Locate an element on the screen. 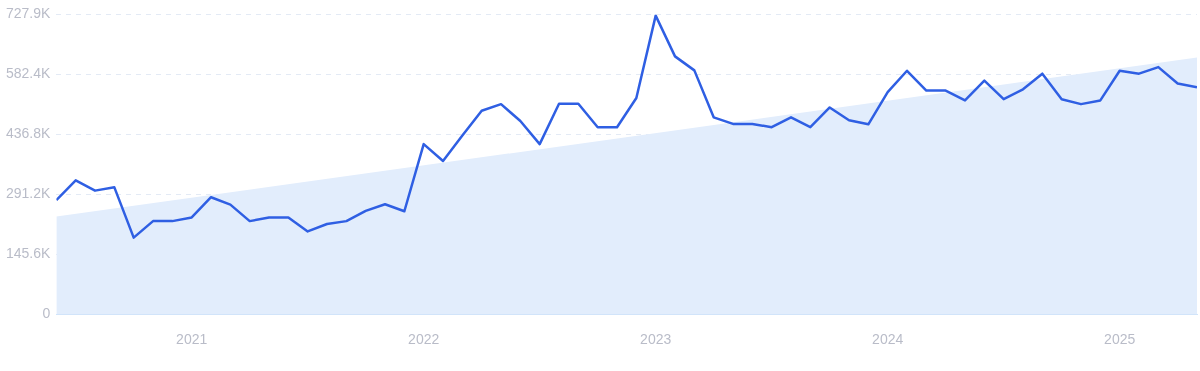 The width and height of the screenshot is (1200, 371). y-tick-label: 436.8K is located at coordinates (29, 133).